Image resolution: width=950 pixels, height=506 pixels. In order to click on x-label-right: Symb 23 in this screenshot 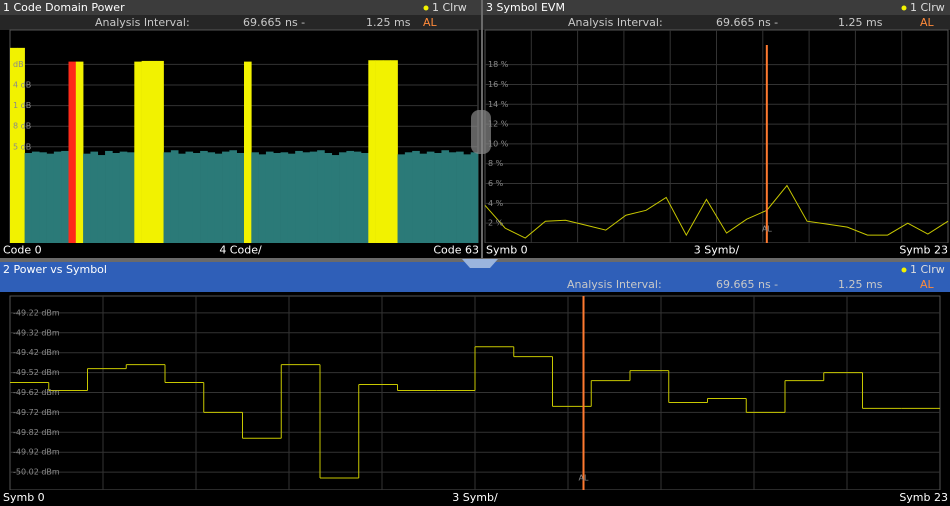, I will do `click(923, 497)`.